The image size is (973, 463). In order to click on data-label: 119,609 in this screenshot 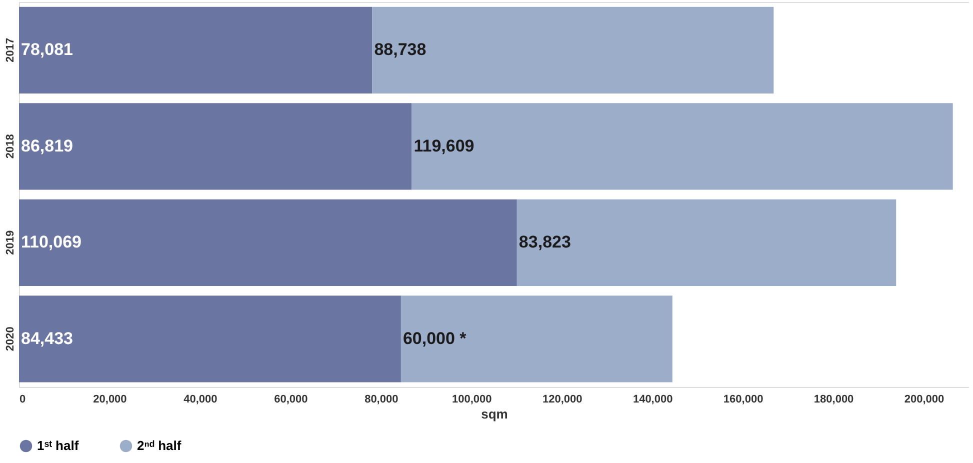, I will do `click(444, 146)`.